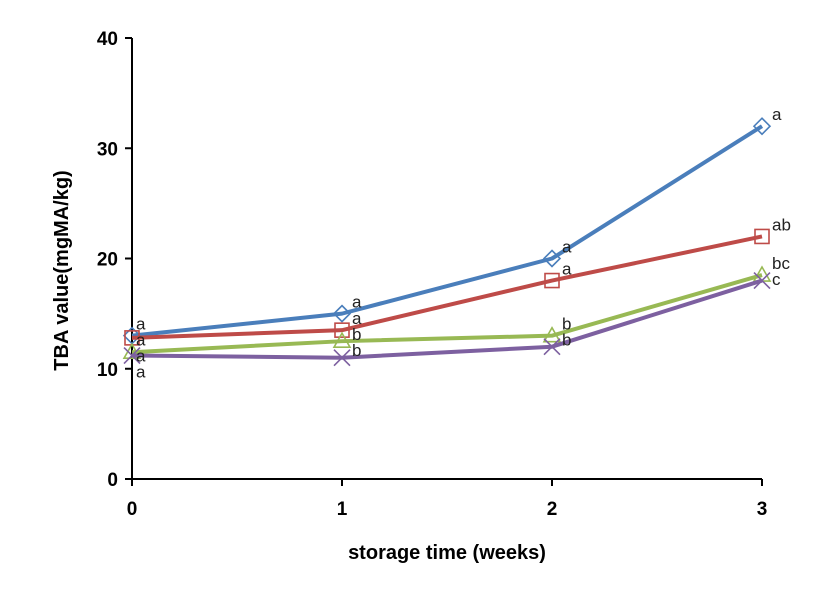 The width and height of the screenshot is (827, 590). Describe the element at coordinates (112, 480) in the screenshot. I see `y-tick-label: 0` at that location.